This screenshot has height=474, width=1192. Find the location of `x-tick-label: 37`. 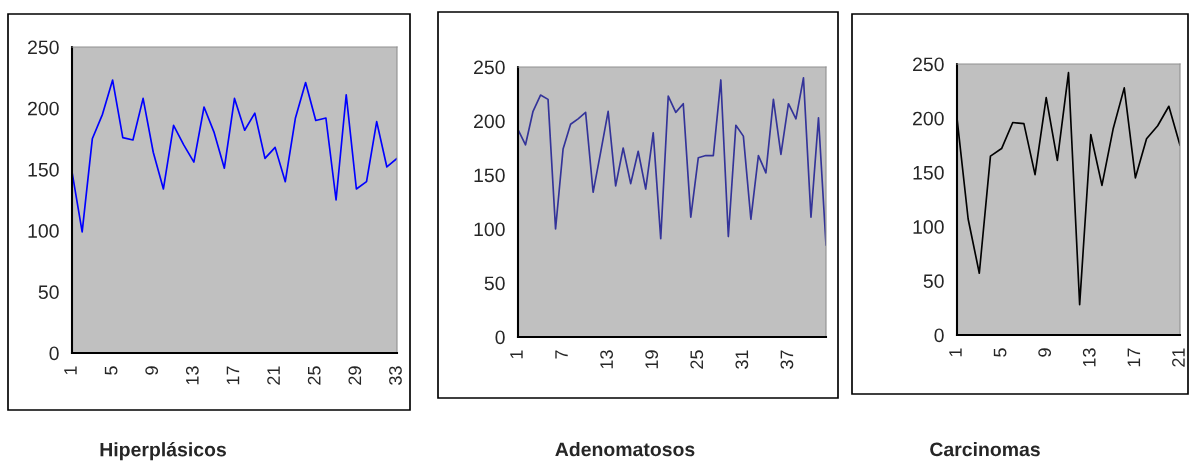

x-tick-label: 37 is located at coordinates (787, 359).